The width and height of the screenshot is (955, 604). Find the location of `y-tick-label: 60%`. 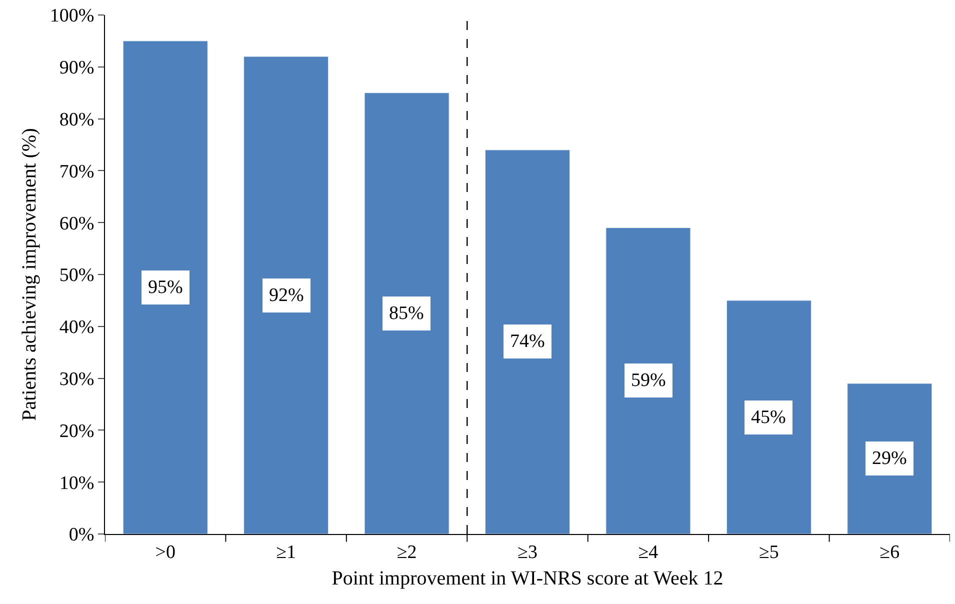

y-tick-label: 60% is located at coordinates (76, 223).